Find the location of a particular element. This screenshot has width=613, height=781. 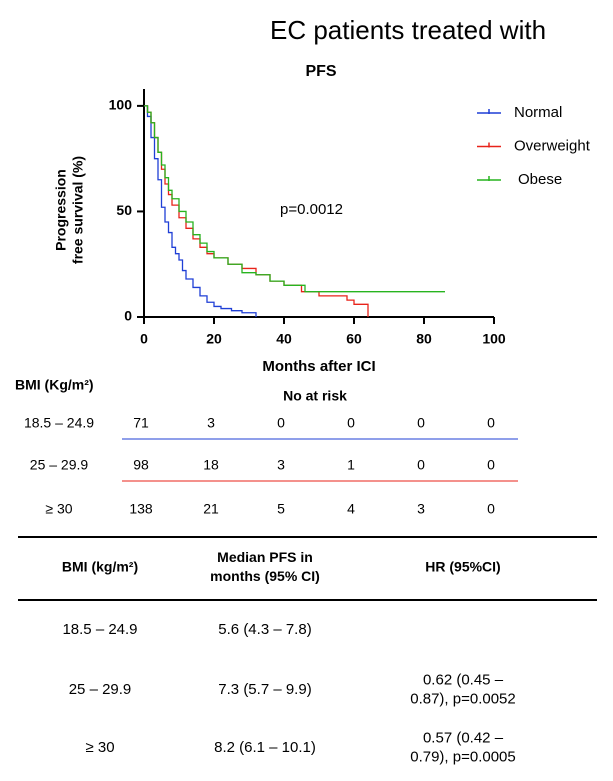

table-cell: 8.2 (6.1 – 10.1) is located at coordinates (265, 747).